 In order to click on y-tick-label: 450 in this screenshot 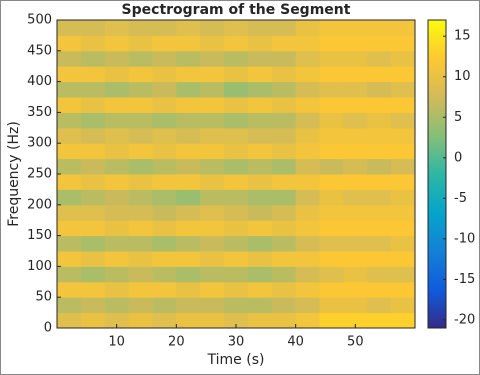, I will do `click(39, 50)`.